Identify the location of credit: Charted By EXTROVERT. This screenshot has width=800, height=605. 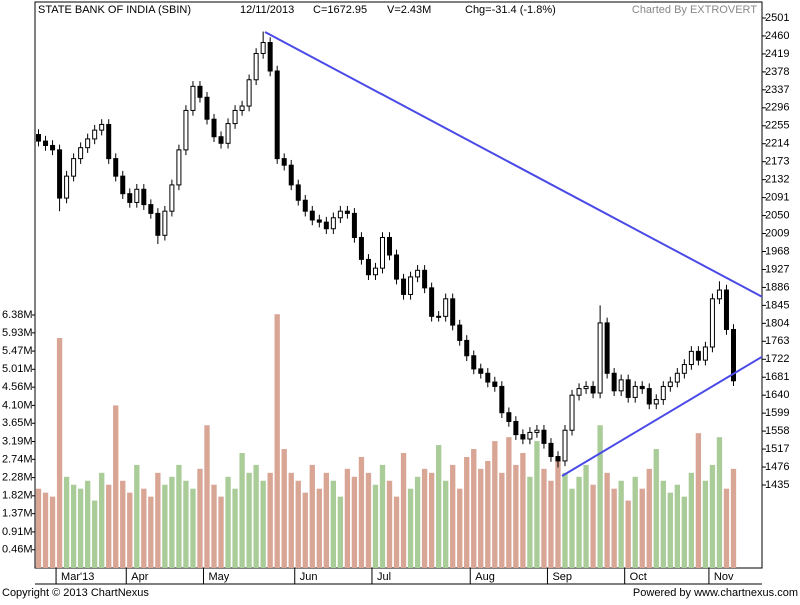
(694, 10).